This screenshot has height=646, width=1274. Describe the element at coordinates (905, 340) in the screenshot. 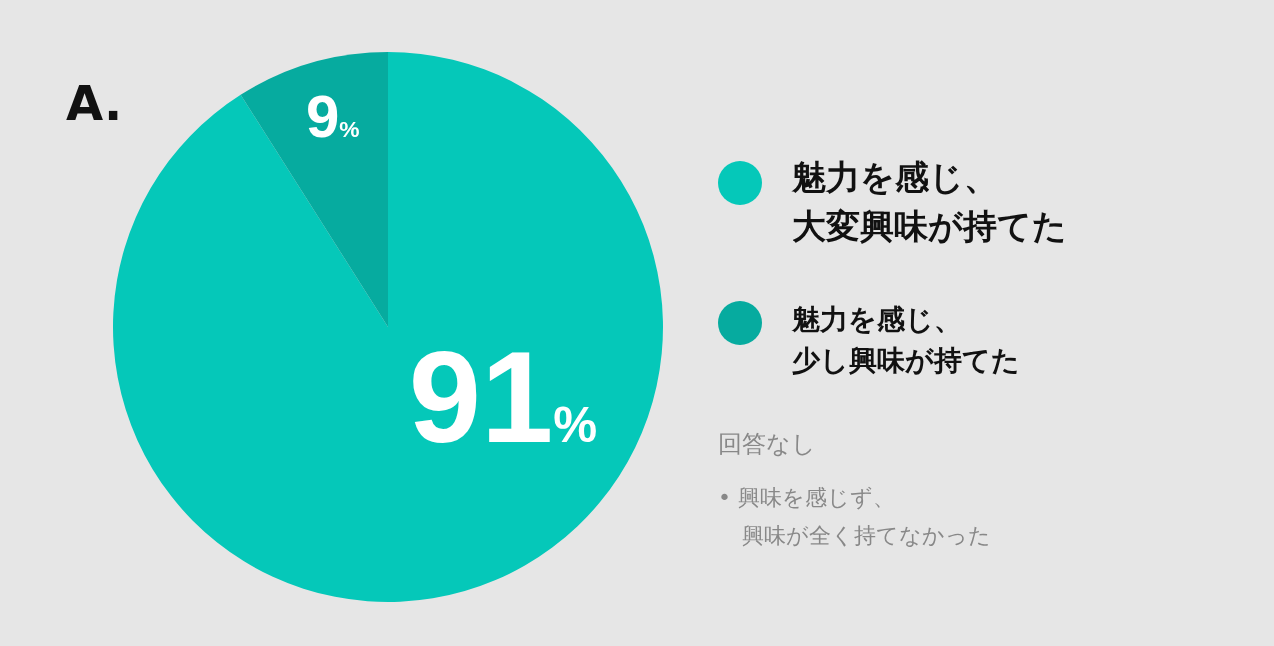

I see `legend-label: 魅力を感じ、少し興味が持てた` at that location.